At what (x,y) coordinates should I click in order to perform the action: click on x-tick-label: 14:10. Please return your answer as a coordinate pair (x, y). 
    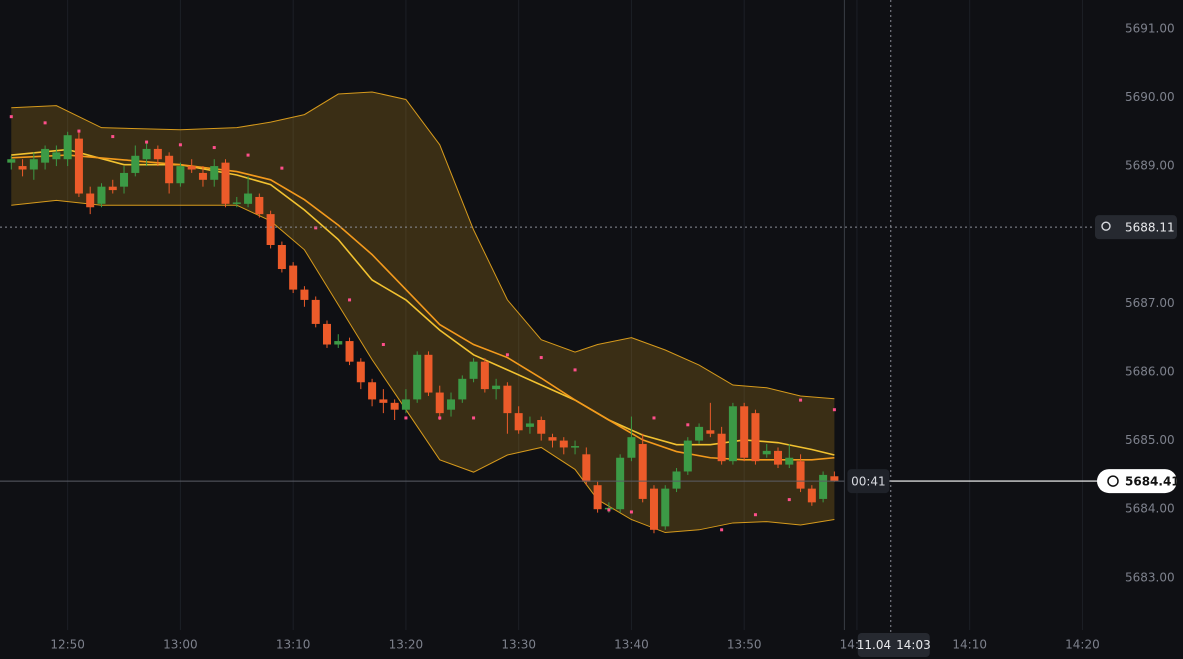
    Looking at the image, I should click on (969, 645).